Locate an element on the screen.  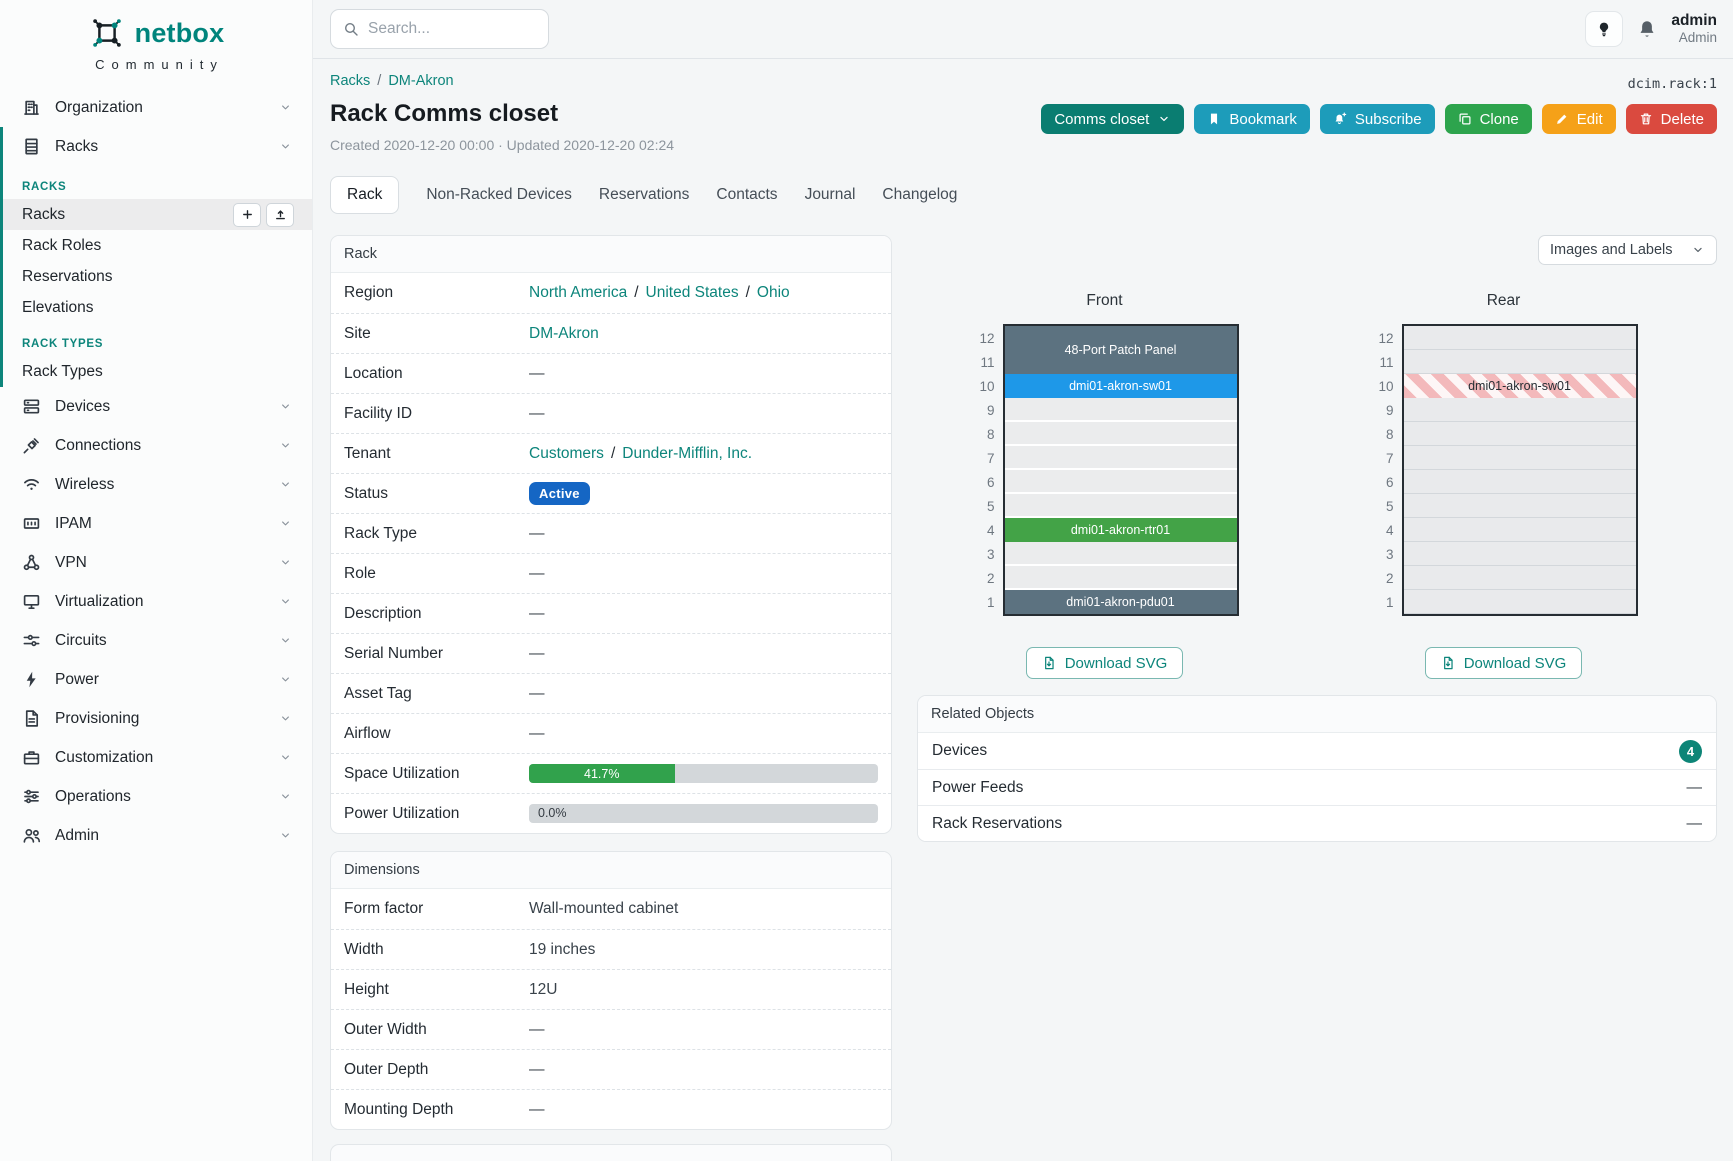
devices-icon is located at coordinates (31, 406).